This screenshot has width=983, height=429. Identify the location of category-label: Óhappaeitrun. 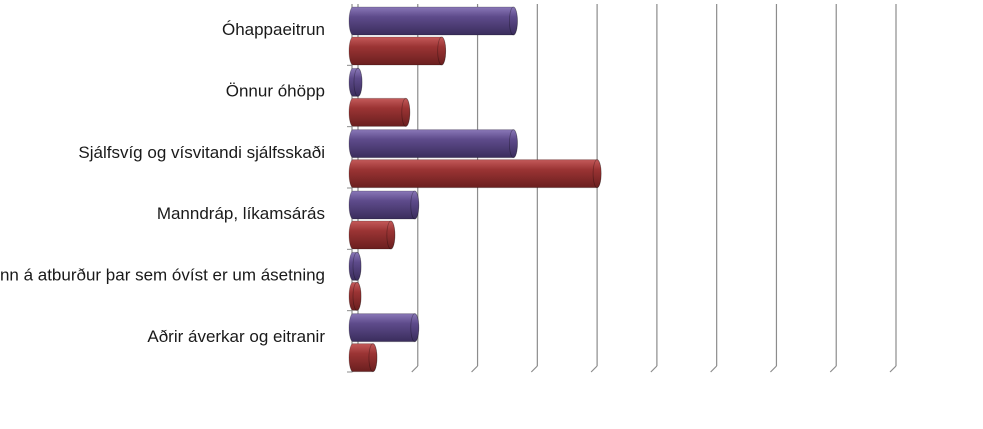
(273, 29).